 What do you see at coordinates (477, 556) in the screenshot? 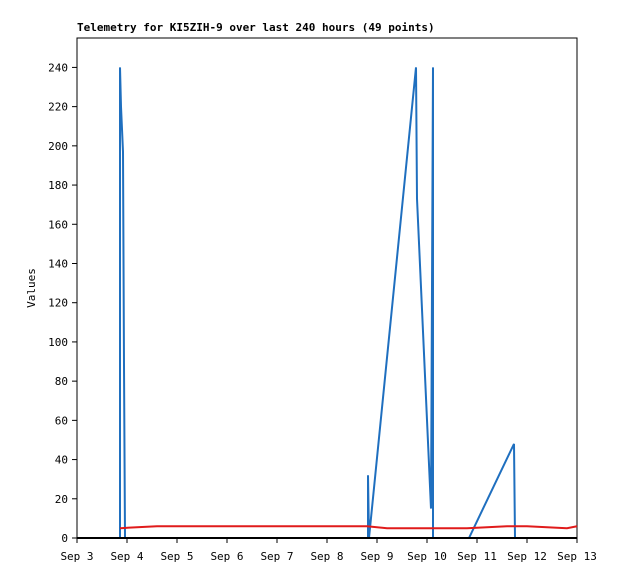
I see `x-tick-label: Sep 11` at bounding box center [477, 556].